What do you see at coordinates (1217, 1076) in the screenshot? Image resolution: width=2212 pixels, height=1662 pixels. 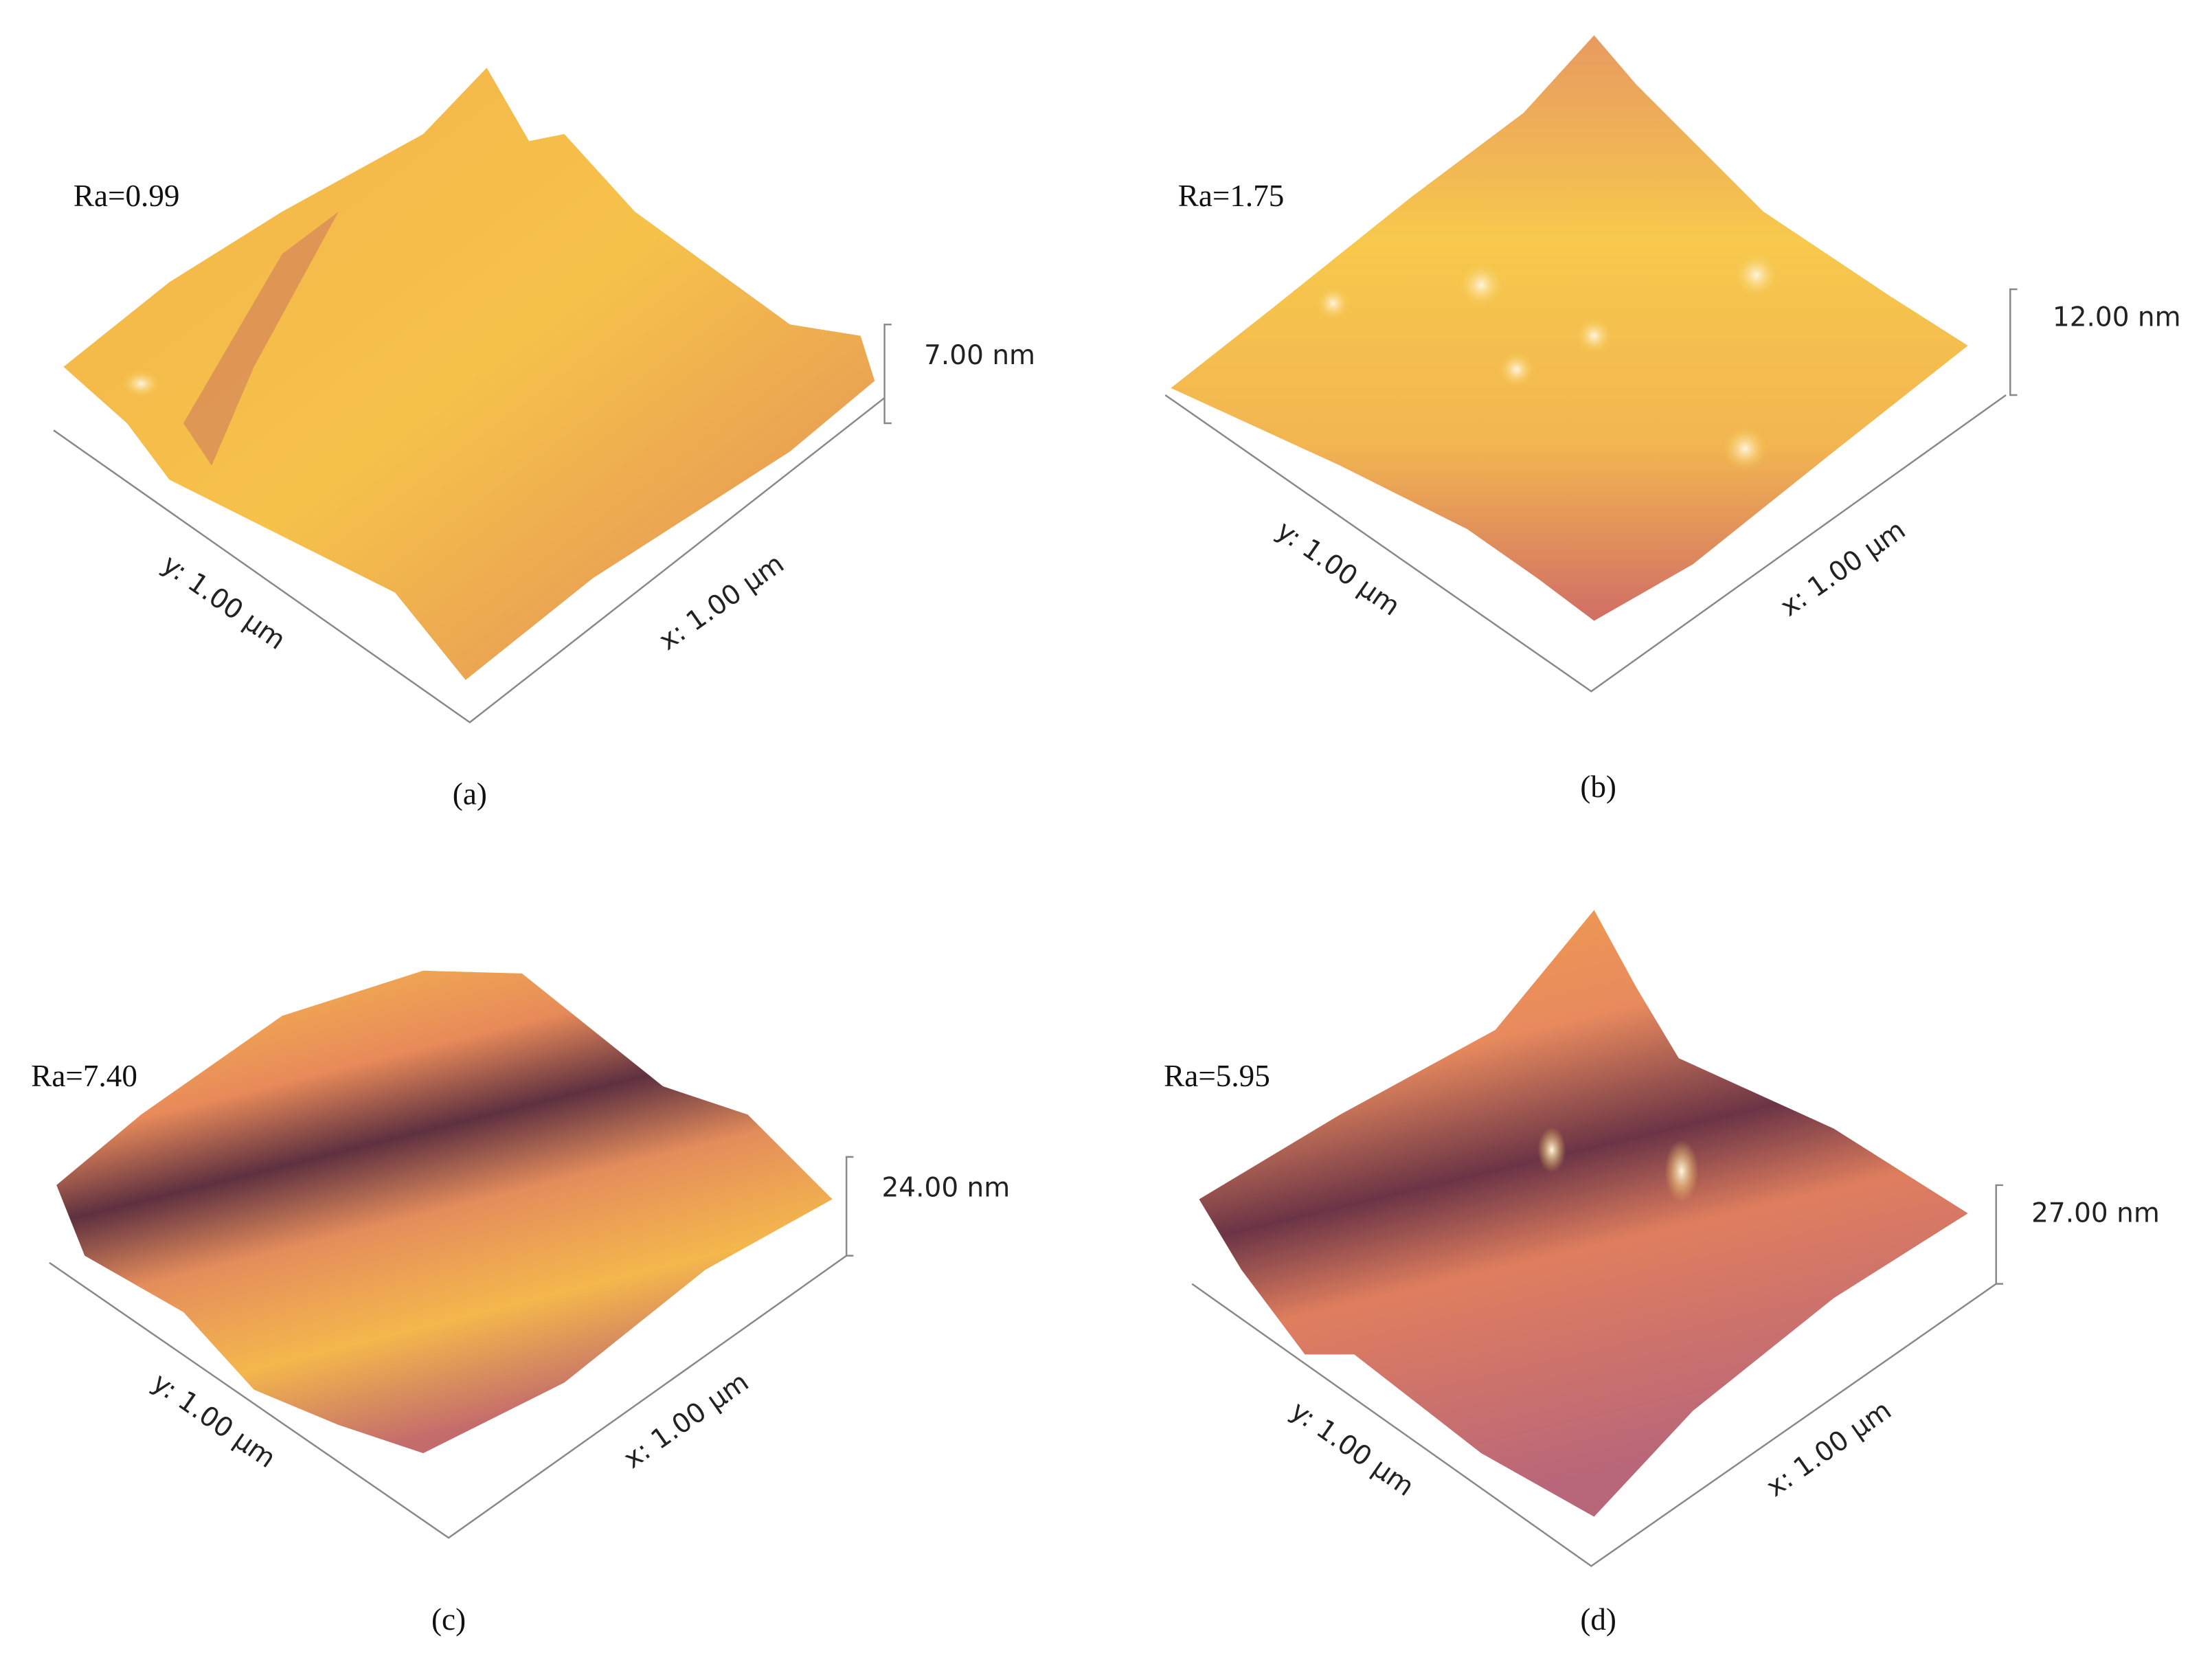 I see `ra-label: Ra=5.95` at bounding box center [1217, 1076].